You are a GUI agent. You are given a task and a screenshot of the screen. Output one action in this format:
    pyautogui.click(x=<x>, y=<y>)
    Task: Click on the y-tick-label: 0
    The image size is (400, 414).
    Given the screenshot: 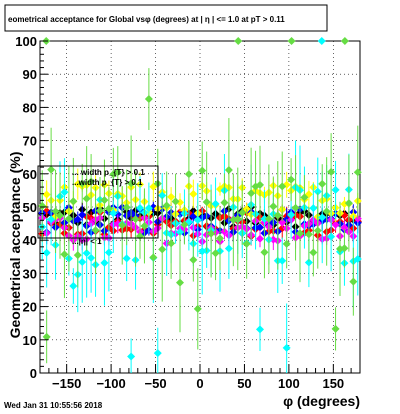 What is the action you would take?
    pyautogui.click(x=33, y=373)
    